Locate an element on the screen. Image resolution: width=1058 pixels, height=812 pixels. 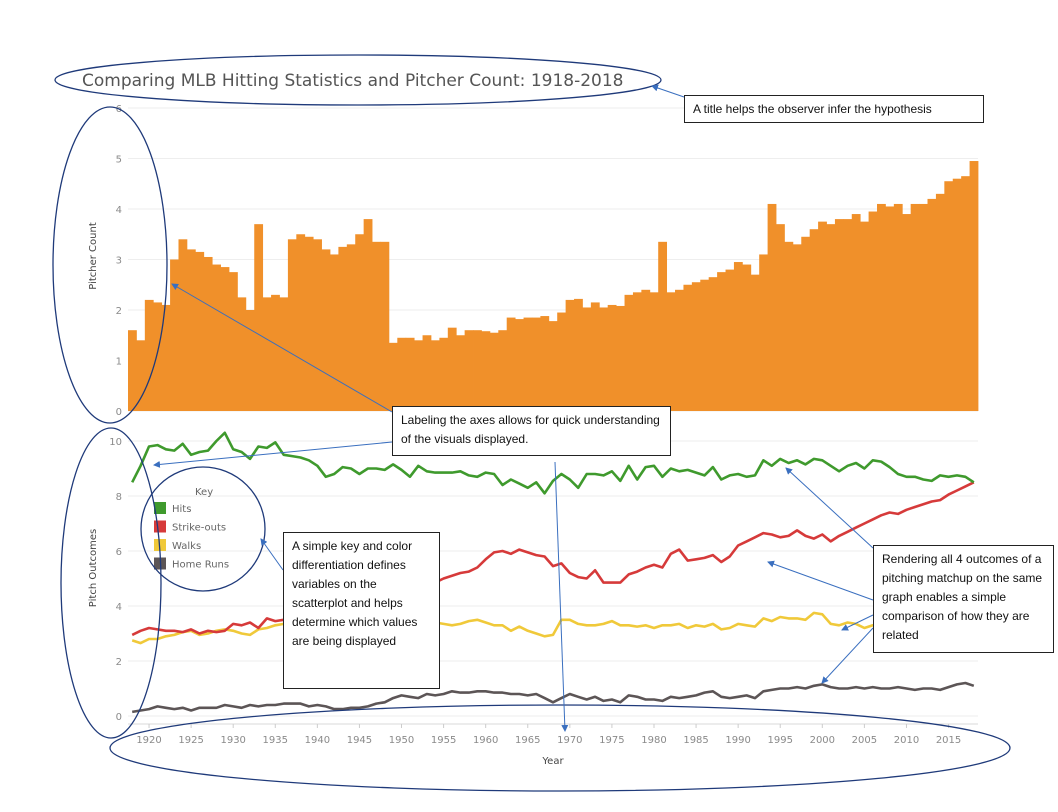
axes-arrow-top is located at coordinates (282, 348).